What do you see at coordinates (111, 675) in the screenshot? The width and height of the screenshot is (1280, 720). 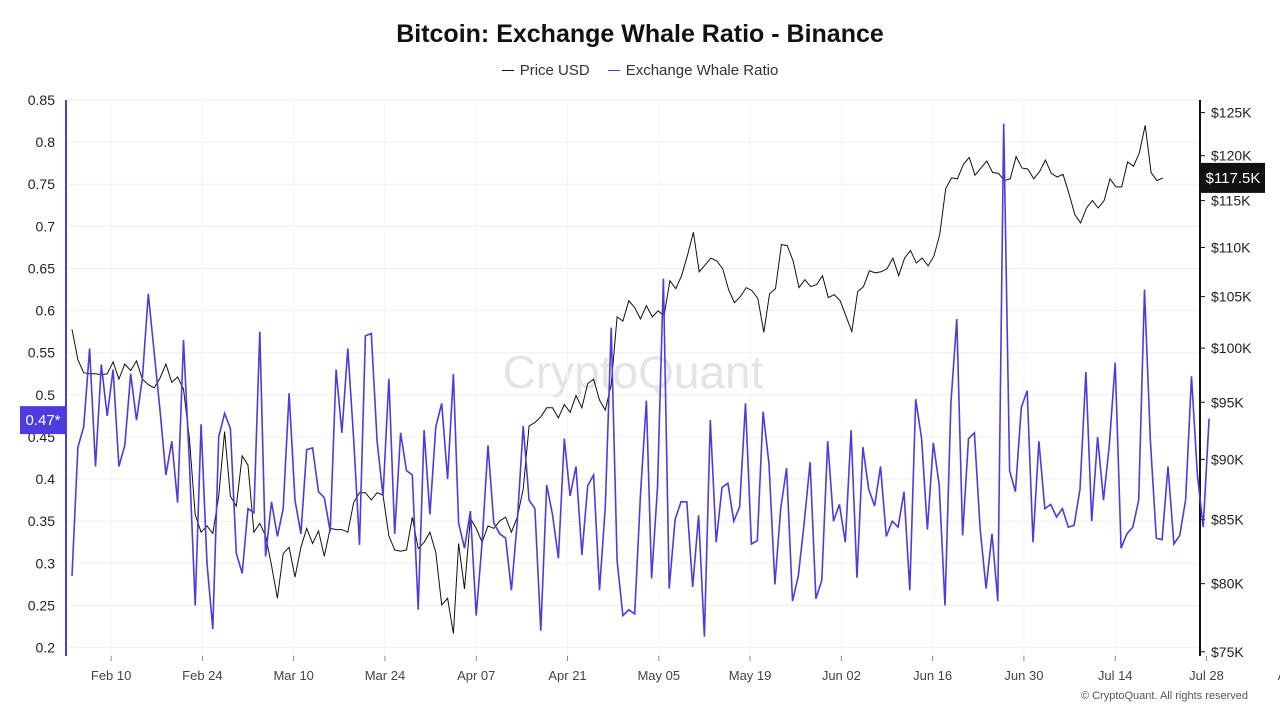 I see `x-tick-feb-10: Feb 10` at bounding box center [111, 675].